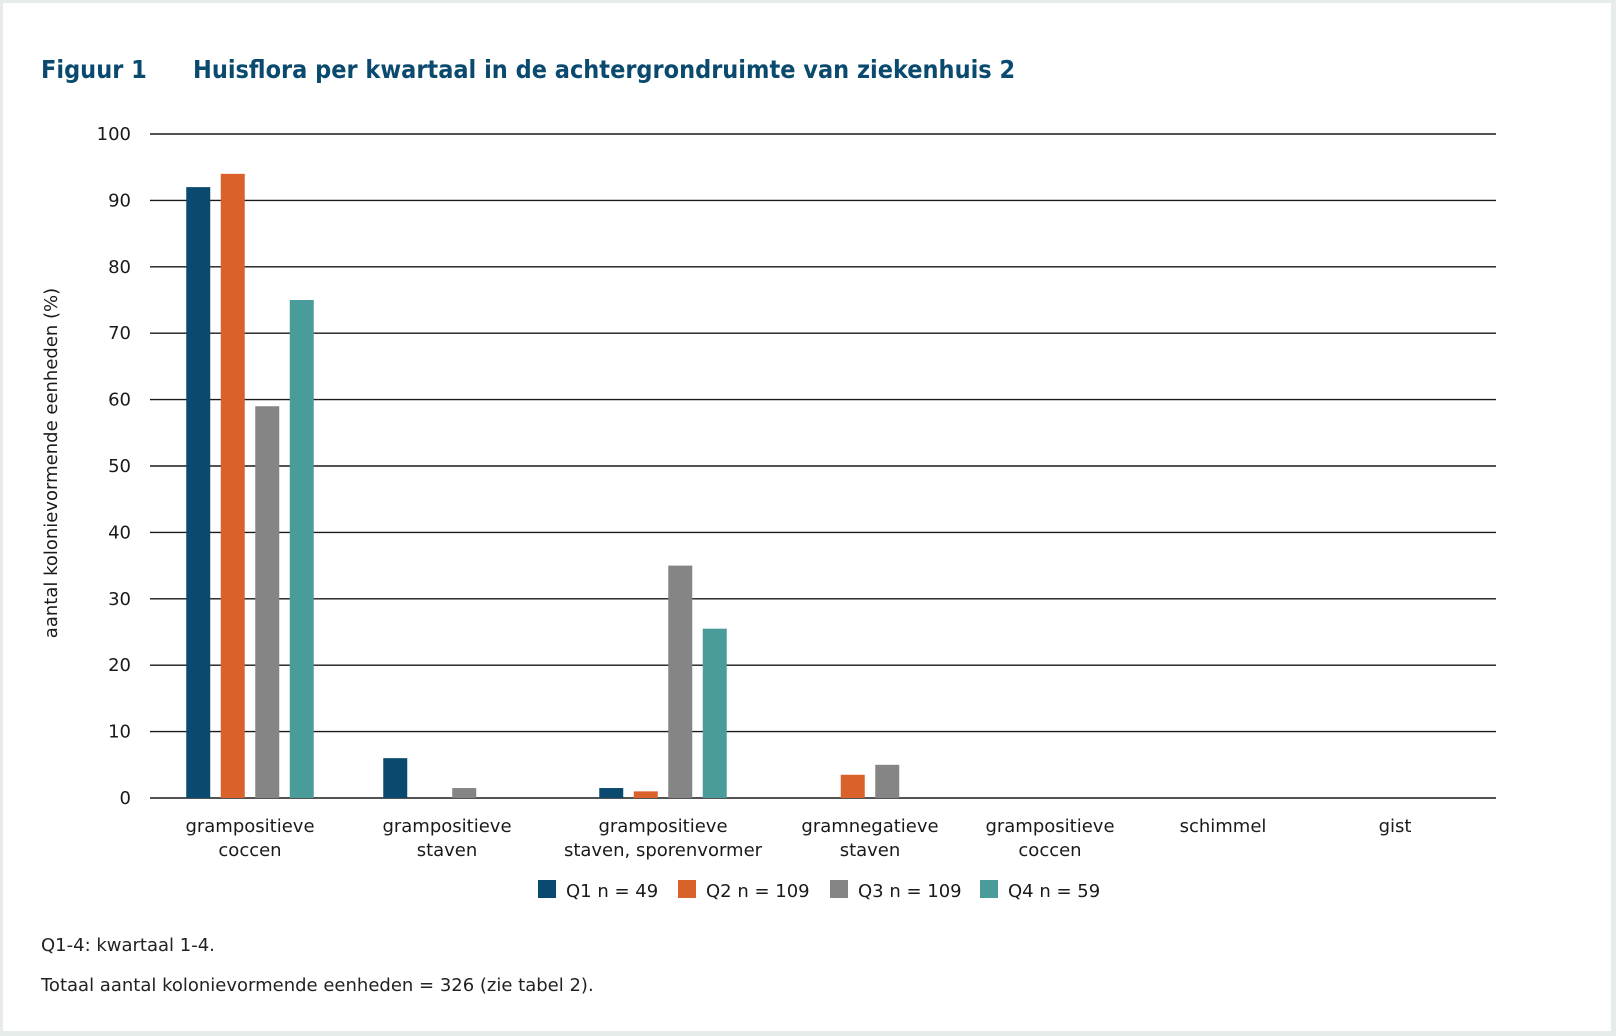 Image resolution: width=1616 pixels, height=1036 pixels. Describe the element at coordinates (680, 681) in the screenshot. I see `bar-q3-cat3` at that location.